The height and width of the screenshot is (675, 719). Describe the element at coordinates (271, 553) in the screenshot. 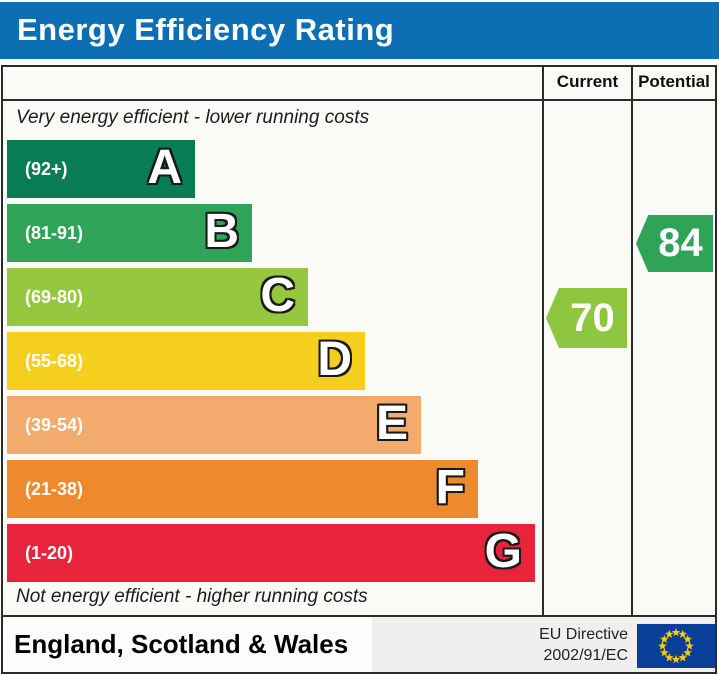

I see `band-g: (1-20) G` at that location.